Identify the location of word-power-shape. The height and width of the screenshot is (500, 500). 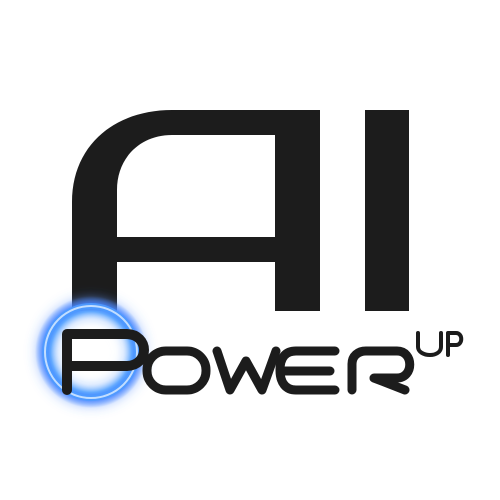
(263, 362).